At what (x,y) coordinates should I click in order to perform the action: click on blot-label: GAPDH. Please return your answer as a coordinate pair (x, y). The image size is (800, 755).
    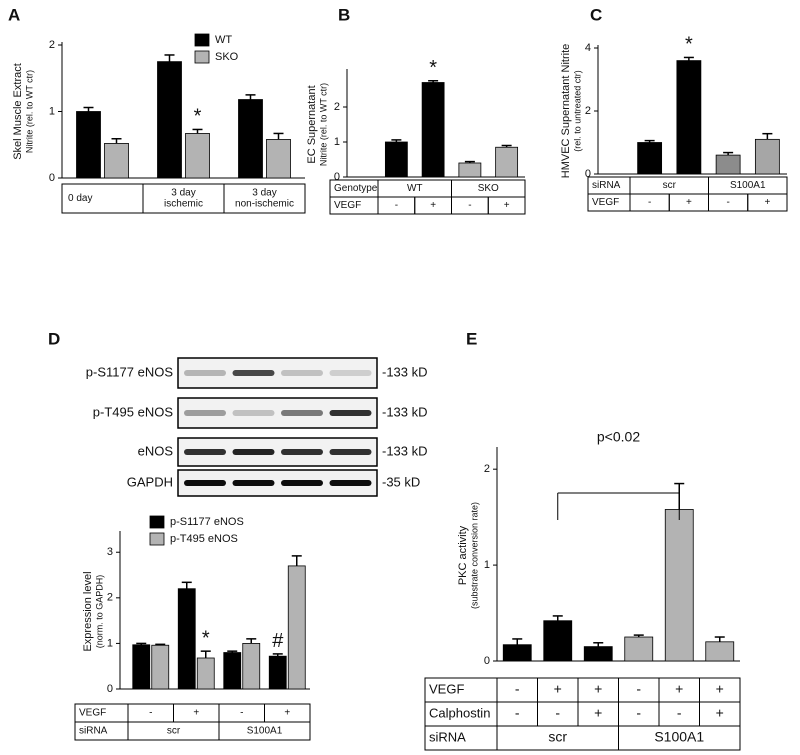
    Looking at the image, I should click on (150, 481).